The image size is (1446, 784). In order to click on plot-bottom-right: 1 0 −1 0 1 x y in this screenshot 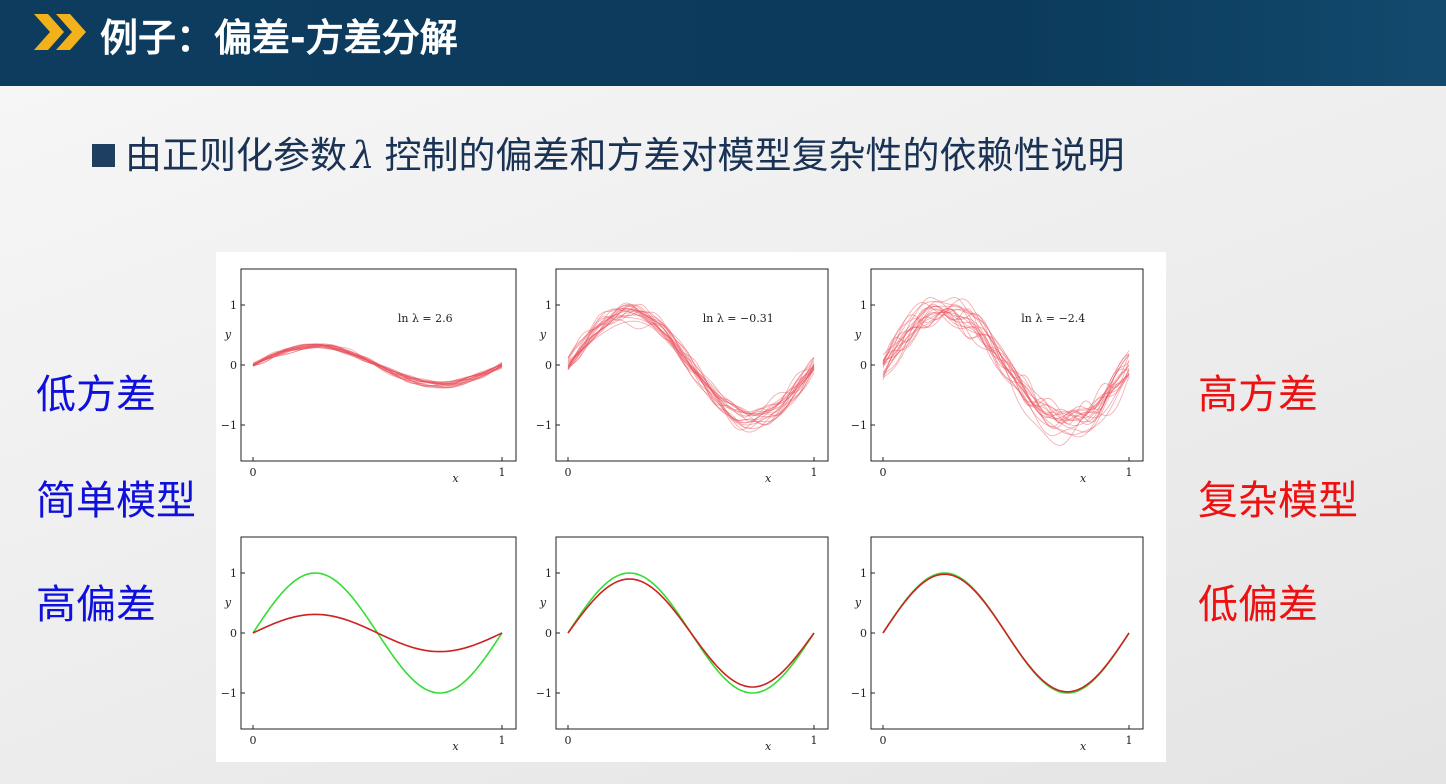, I will do `click(997, 644)`.